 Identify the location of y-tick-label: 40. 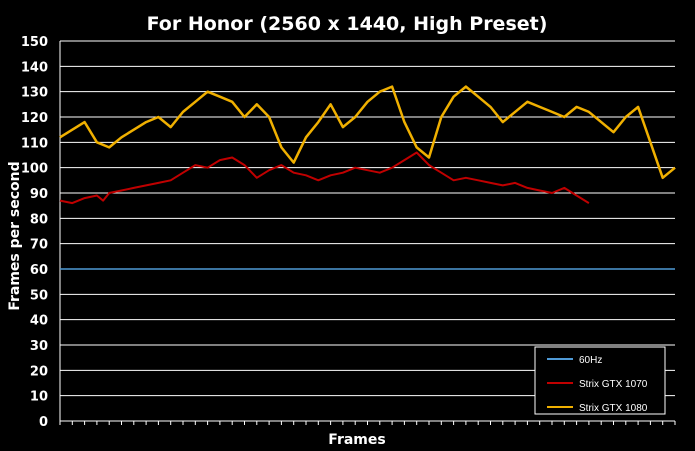
(39, 321).